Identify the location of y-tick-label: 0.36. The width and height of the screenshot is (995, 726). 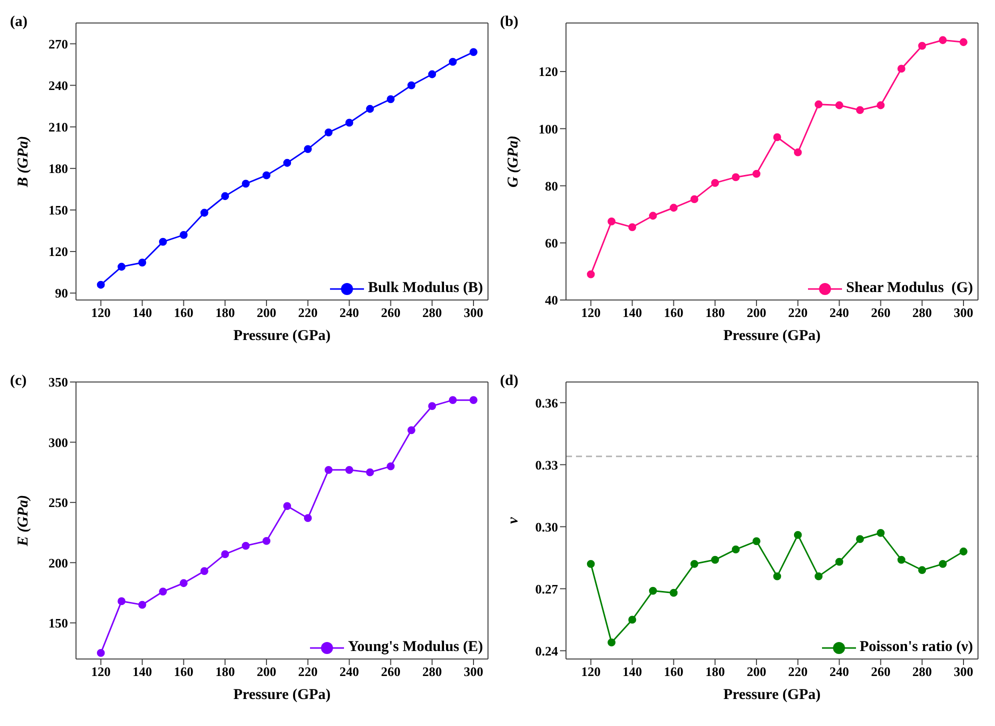
(546, 402).